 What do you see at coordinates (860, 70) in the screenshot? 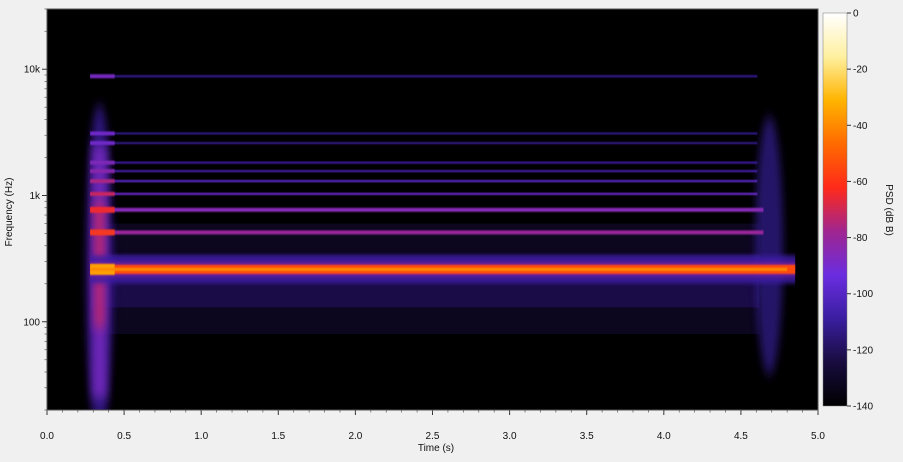
I see `colorbar-tick-label: -20` at bounding box center [860, 70].